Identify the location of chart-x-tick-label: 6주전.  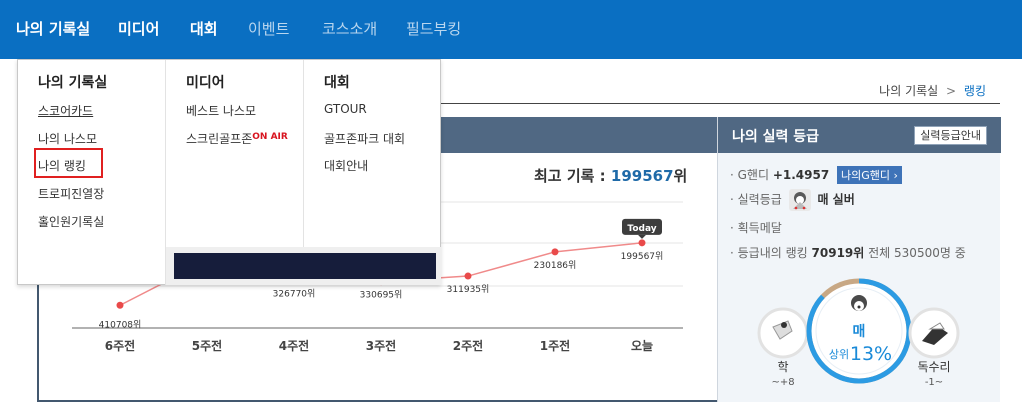
(120, 345).